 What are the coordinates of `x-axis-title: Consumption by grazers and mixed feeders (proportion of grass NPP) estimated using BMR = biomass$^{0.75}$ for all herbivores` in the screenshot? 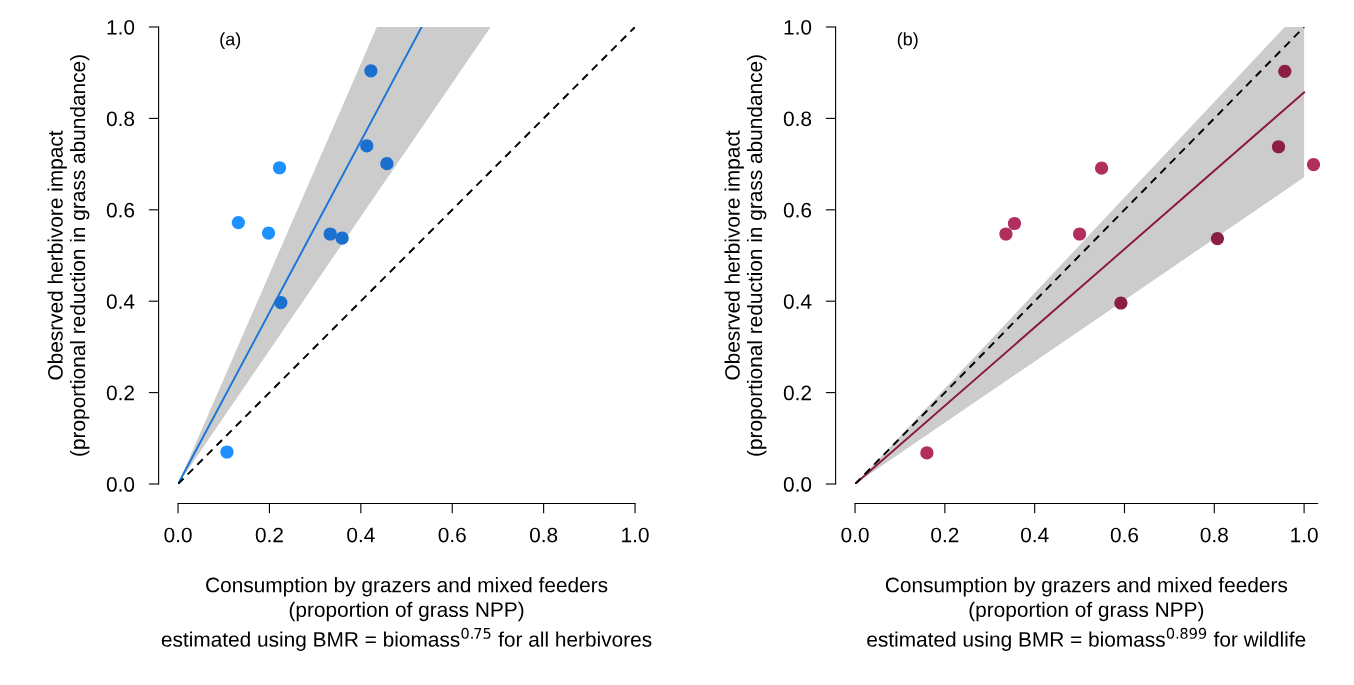 It's located at (406, 614).